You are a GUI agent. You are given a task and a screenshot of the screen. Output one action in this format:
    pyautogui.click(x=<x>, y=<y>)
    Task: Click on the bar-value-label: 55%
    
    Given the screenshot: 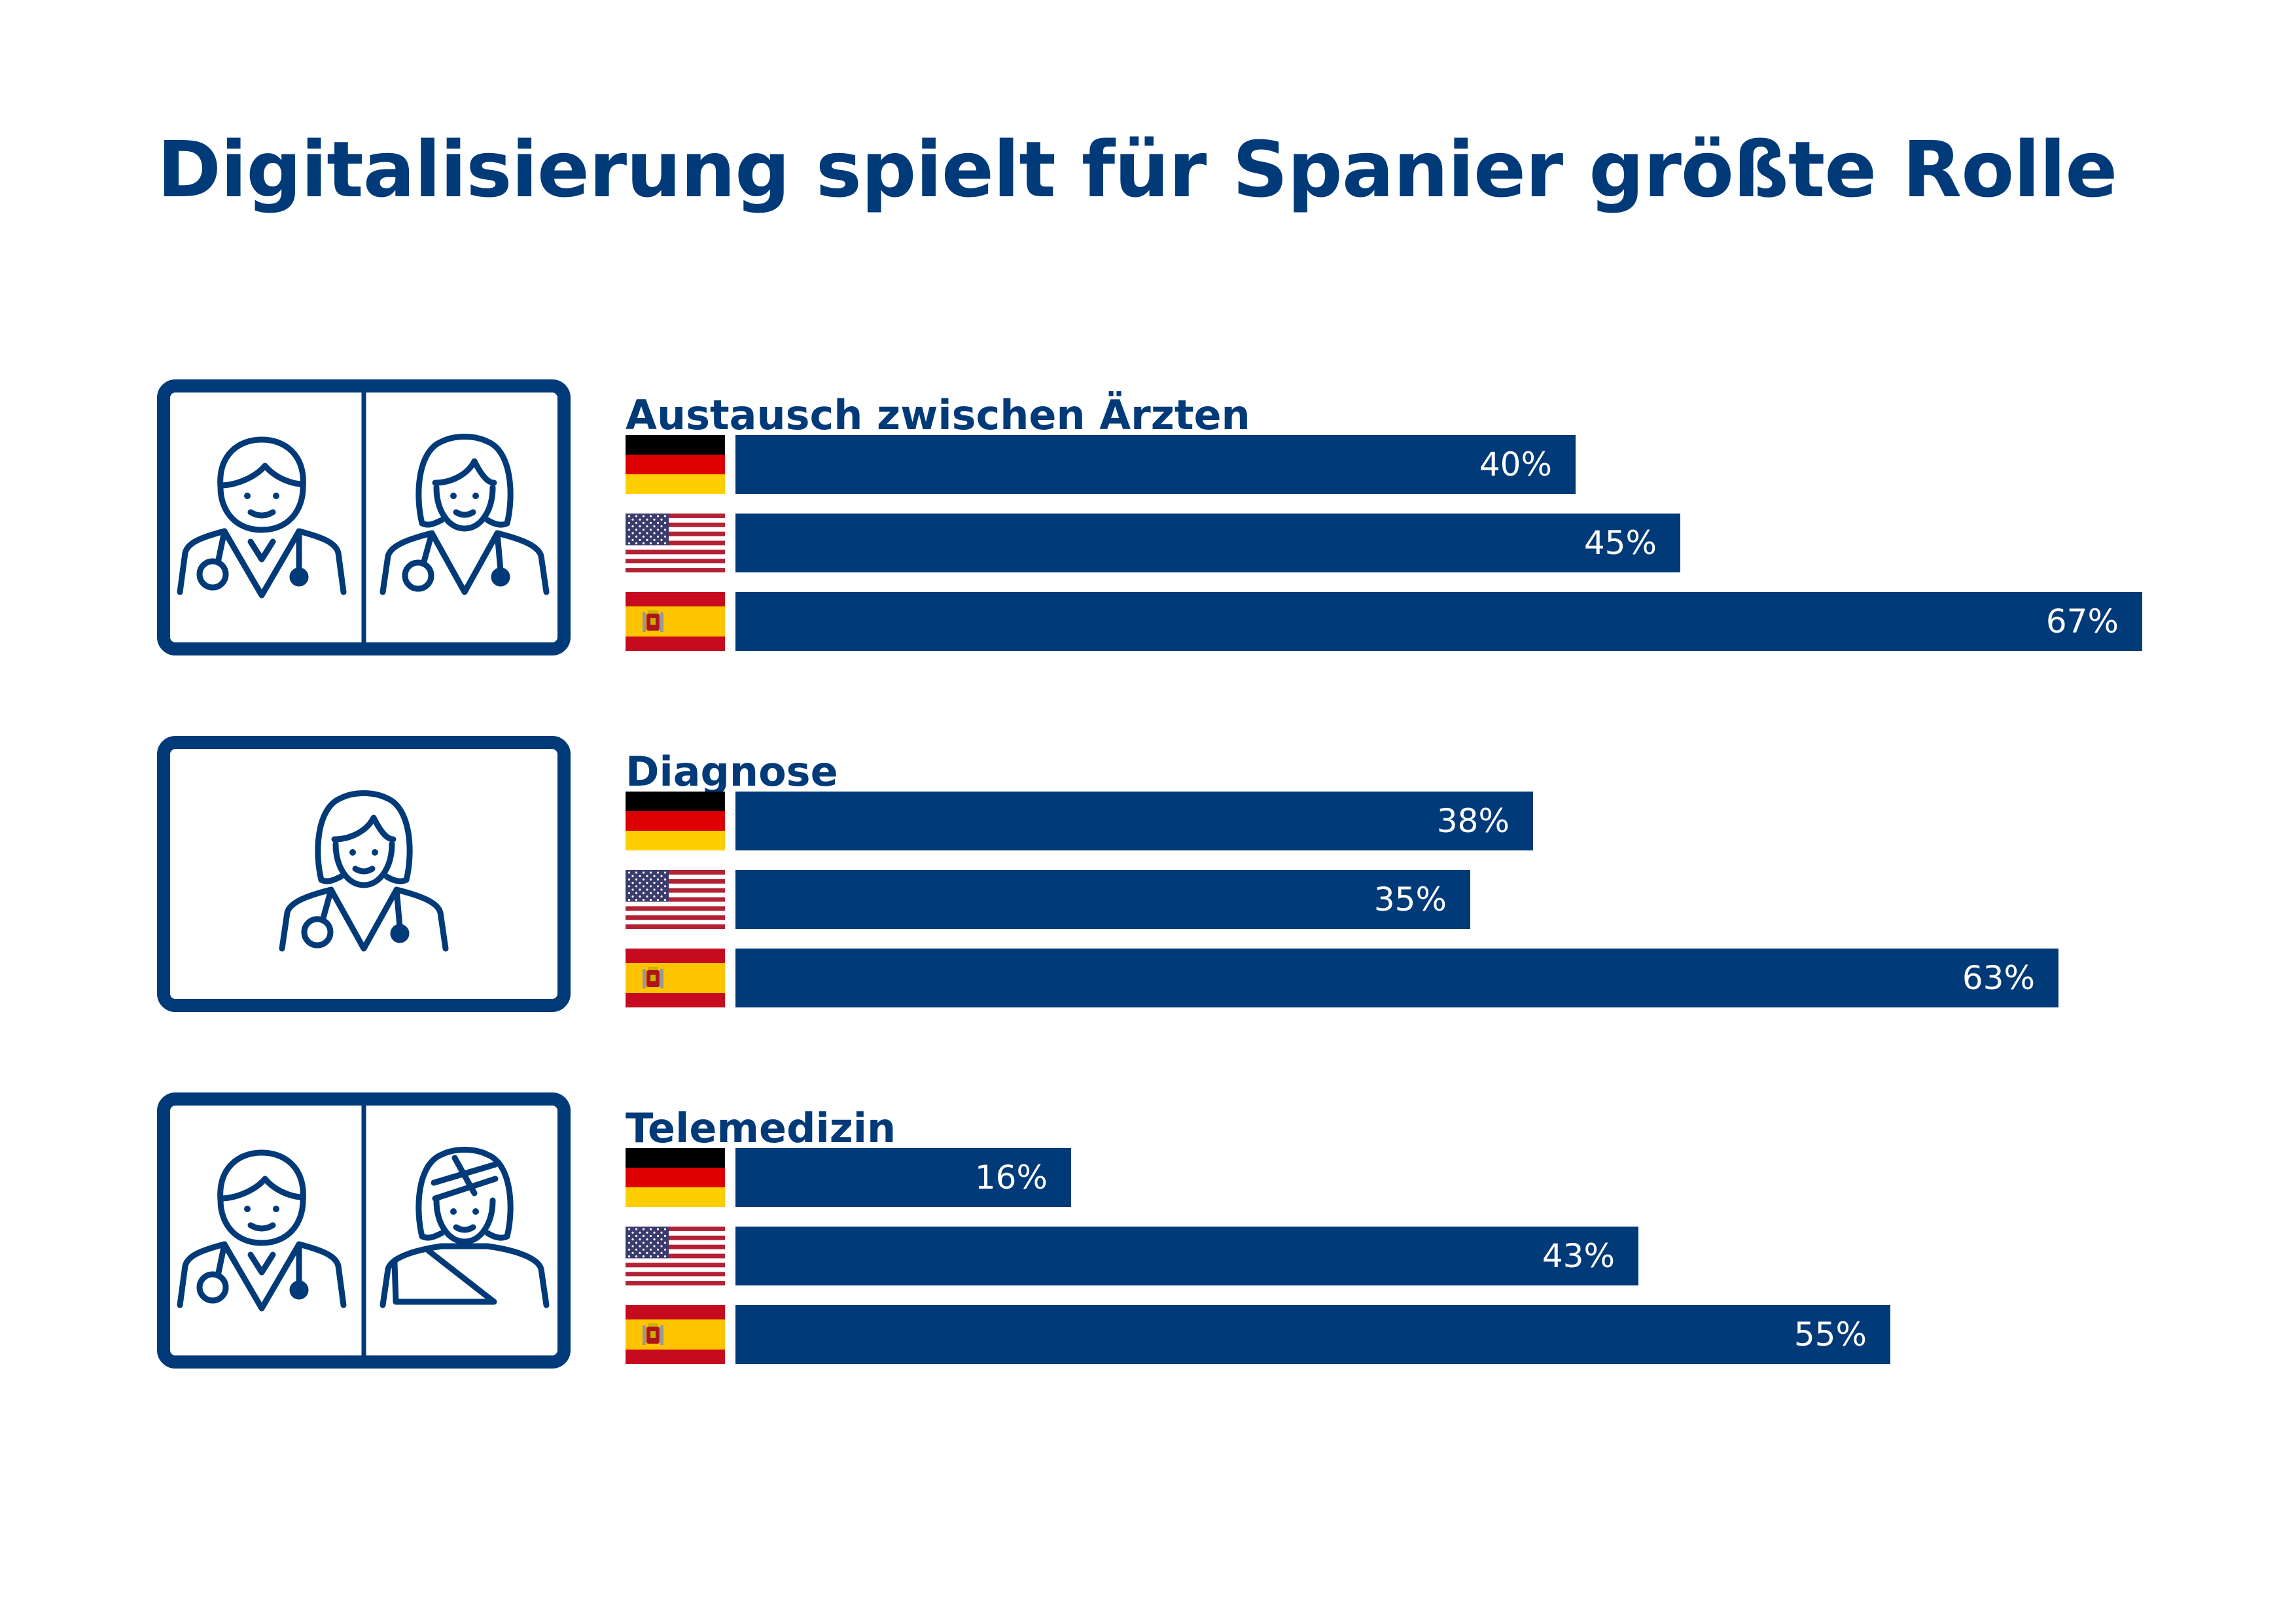 What is the action you would take?
    pyautogui.click(x=1830, y=1334)
    